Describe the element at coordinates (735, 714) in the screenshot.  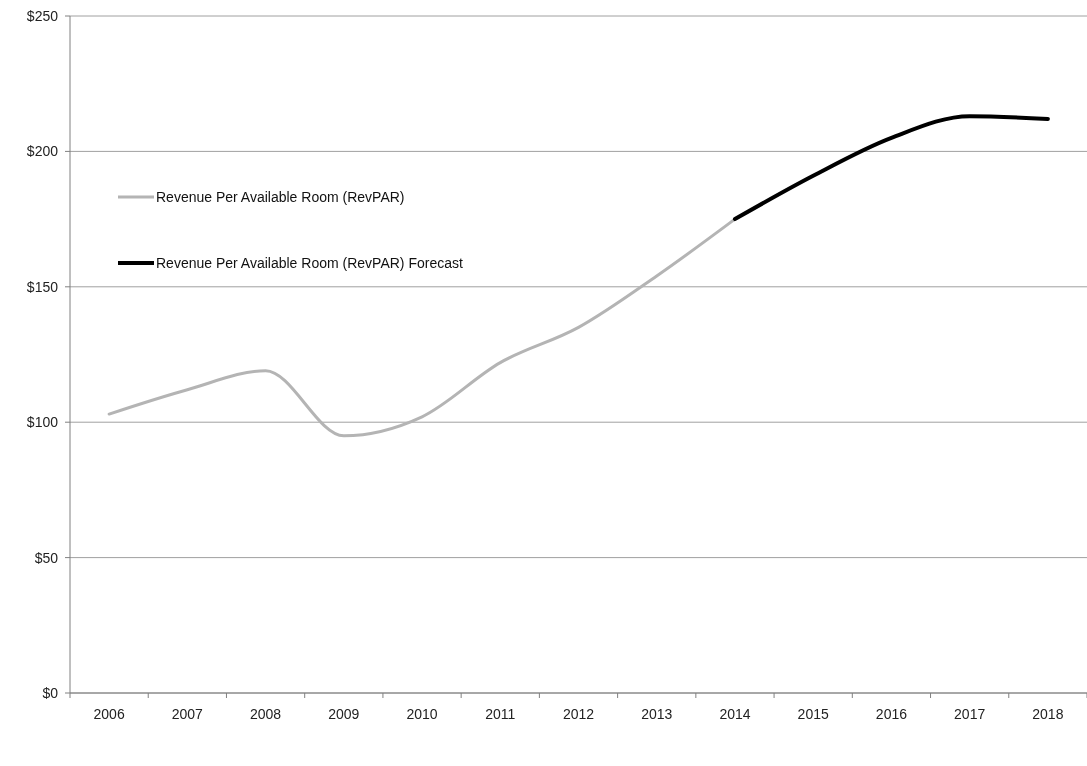
I see `x-tick-label: 2014` at that location.